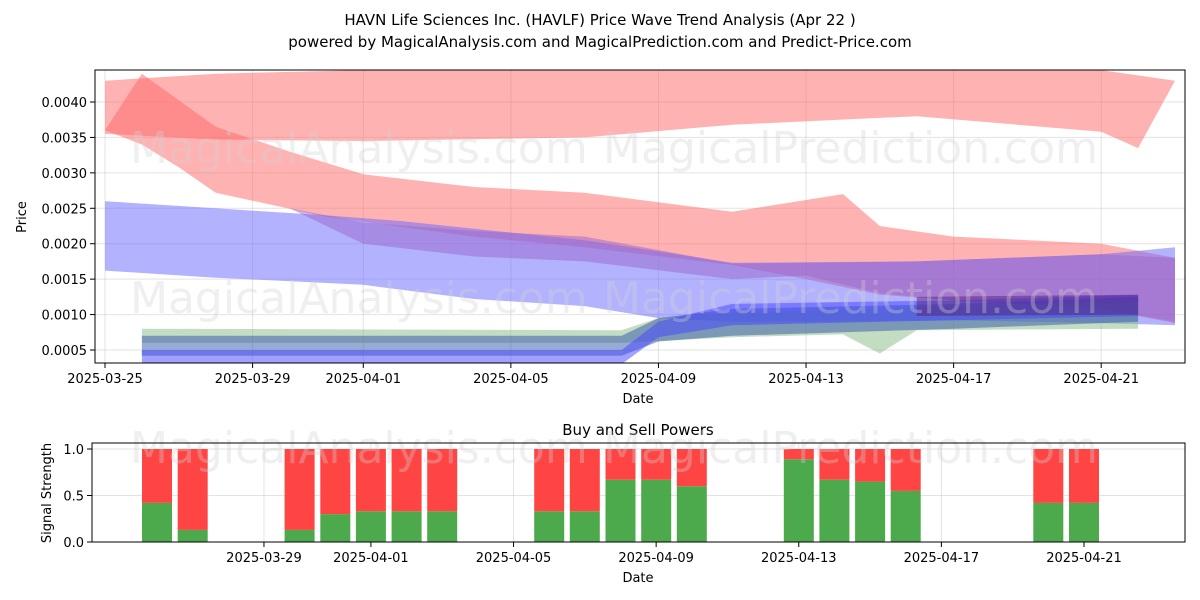 This screenshot has height=600, width=1200. I want to click on watermark-analysis-2: MagicalAnalysis.com, so click(359, 298).